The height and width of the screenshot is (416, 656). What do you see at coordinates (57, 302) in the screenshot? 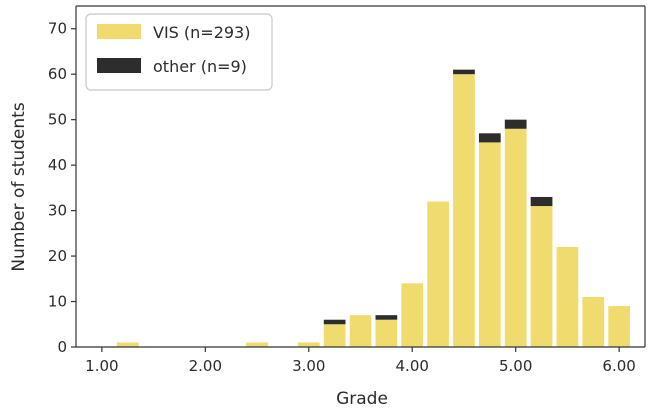
I see `y-tick-label-10: 10` at bounding box center [57, 302].